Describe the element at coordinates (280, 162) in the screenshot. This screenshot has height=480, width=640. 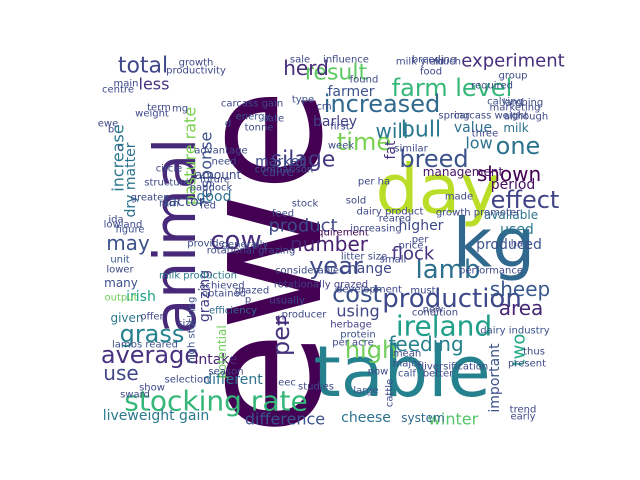
I see `word-market: market` at that location.